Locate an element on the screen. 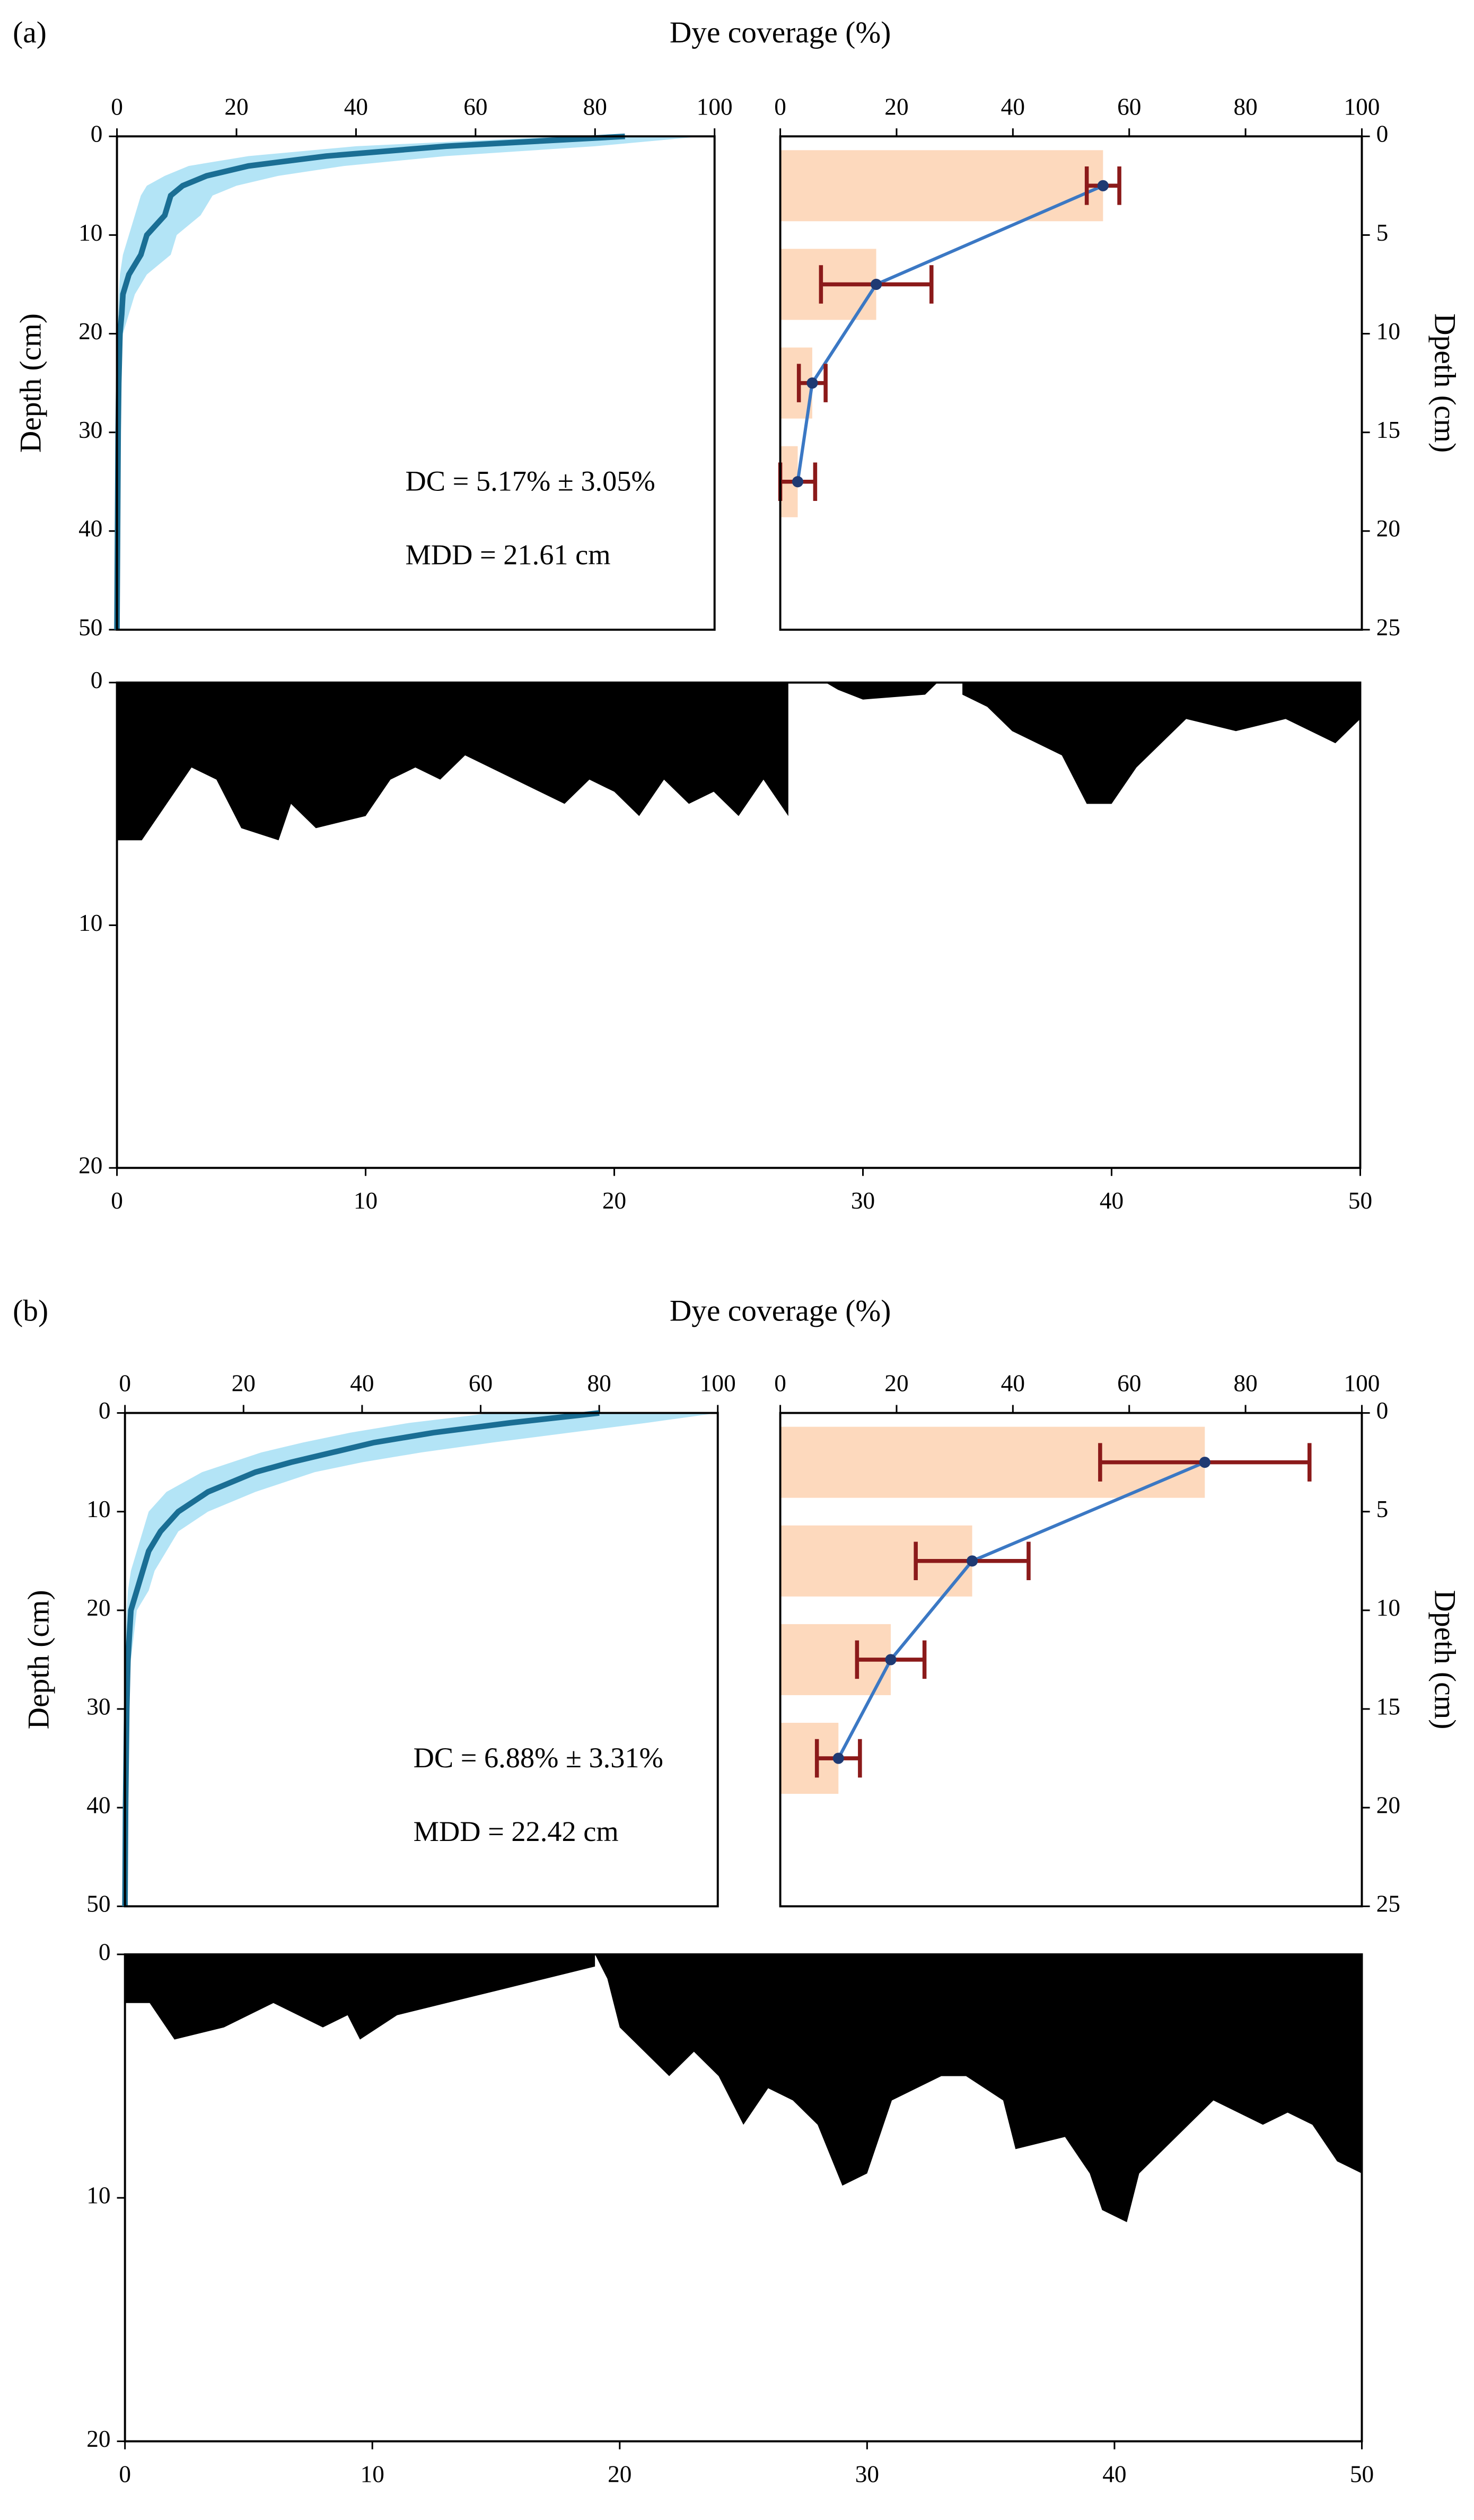  panel-label: (b) is located at coordinates (30, 1310).